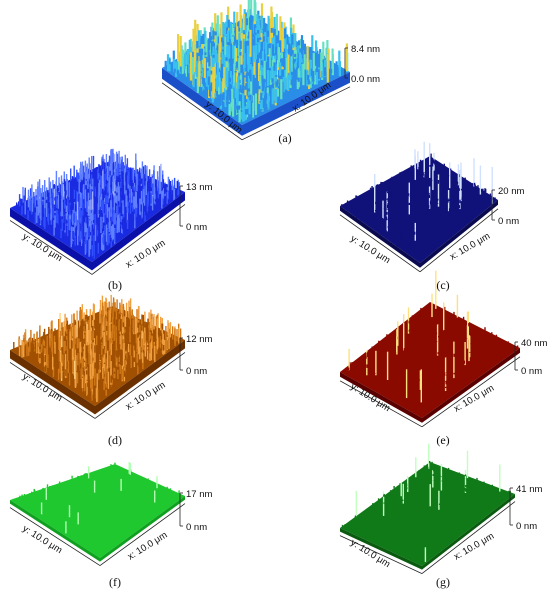 This screenshot has height=597, width=550. I want to click on z-max-label: 20 nm, so click(511, 191).